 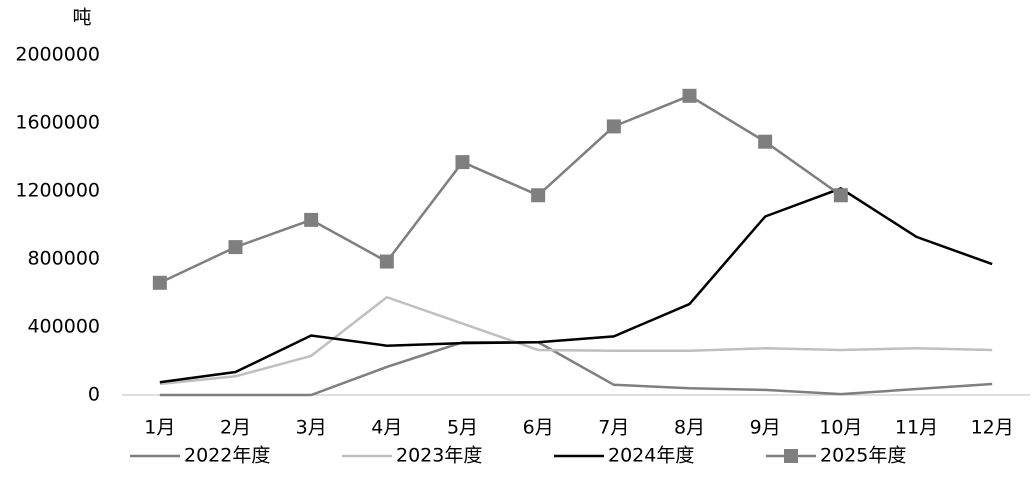 I want to click on x-tick-label: 11月, so click(x=916, y=428).